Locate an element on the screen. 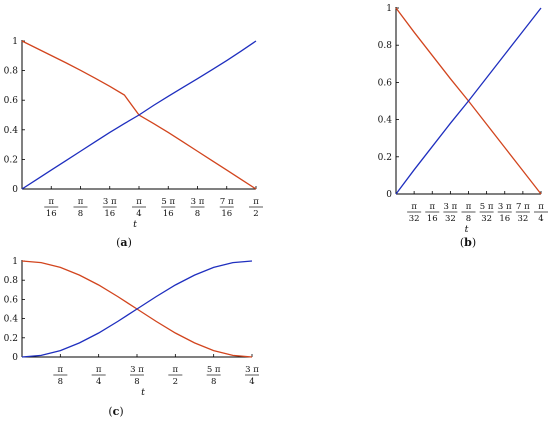 The width and height of the screenshot is (550, 425). panel-caption-letter: a is located at coordinates (123, 242).